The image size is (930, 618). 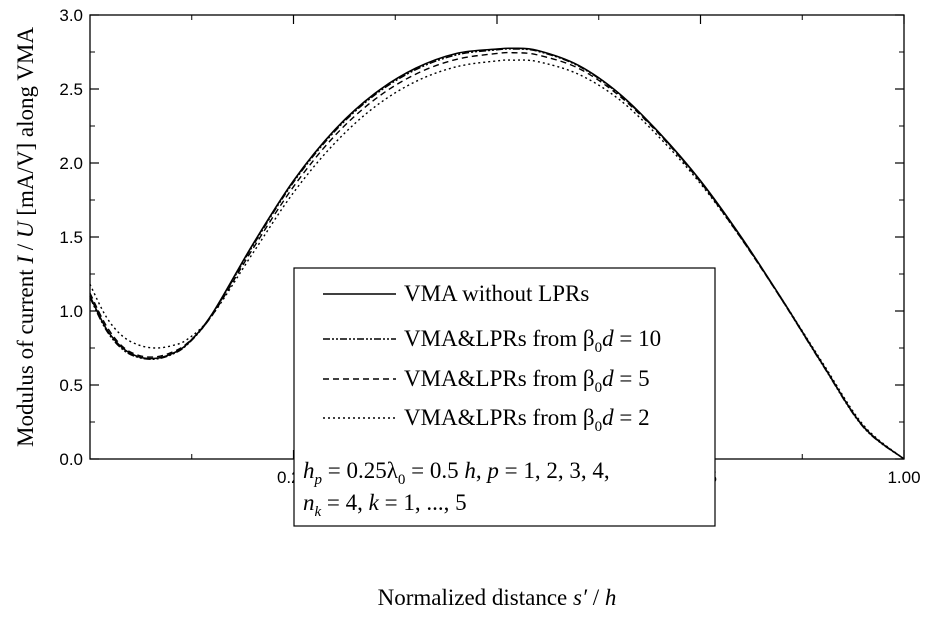 I want to click on y-tick-label: 3.0, so click(x=71, y=15).